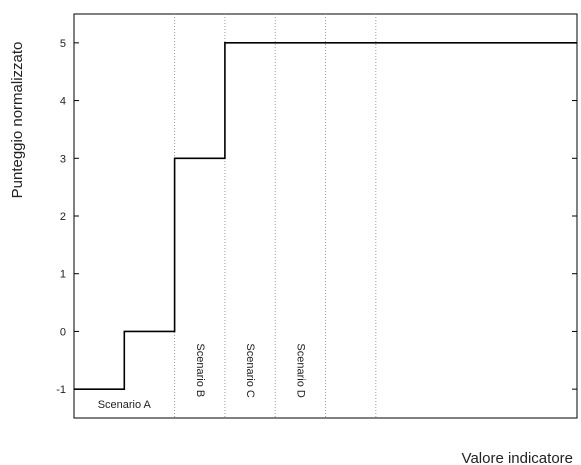 Image resolution: width=581 pixels, height=465 pixels. What do you see at coordinates (63, 44) in the screenshot?
I see `y-tick-label: 5` at bounding box center [63, 44].